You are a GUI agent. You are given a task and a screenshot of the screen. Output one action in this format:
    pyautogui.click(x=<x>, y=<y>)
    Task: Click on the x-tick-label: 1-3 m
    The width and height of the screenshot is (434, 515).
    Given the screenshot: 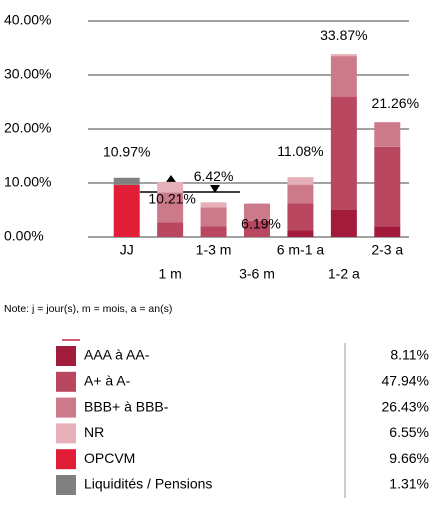 What is the action you would take?
    pyautogui.click(x=214, y=250)
    